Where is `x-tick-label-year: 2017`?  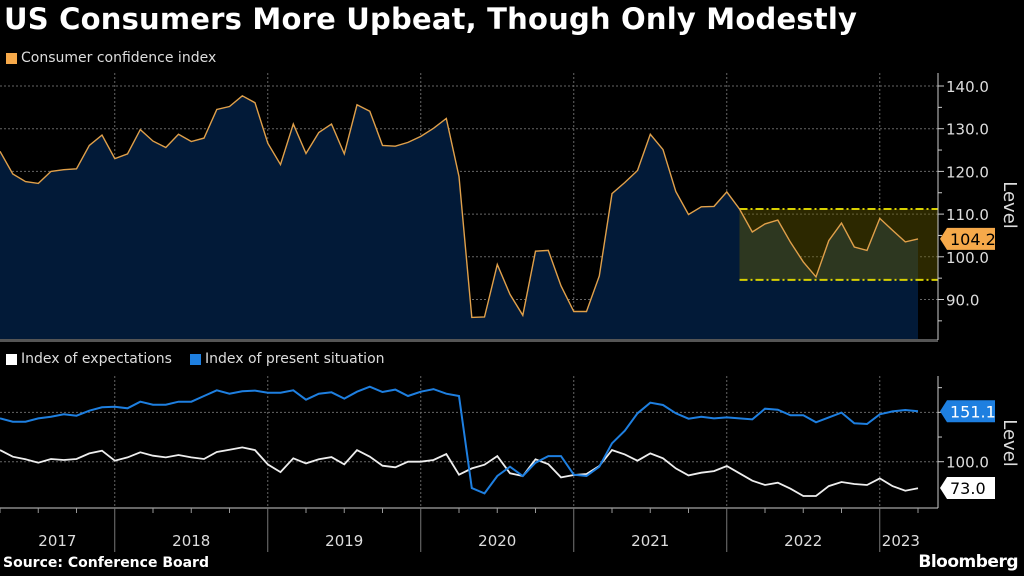
x-tick-label-year: 2017 is located at coordinates (57, 541).